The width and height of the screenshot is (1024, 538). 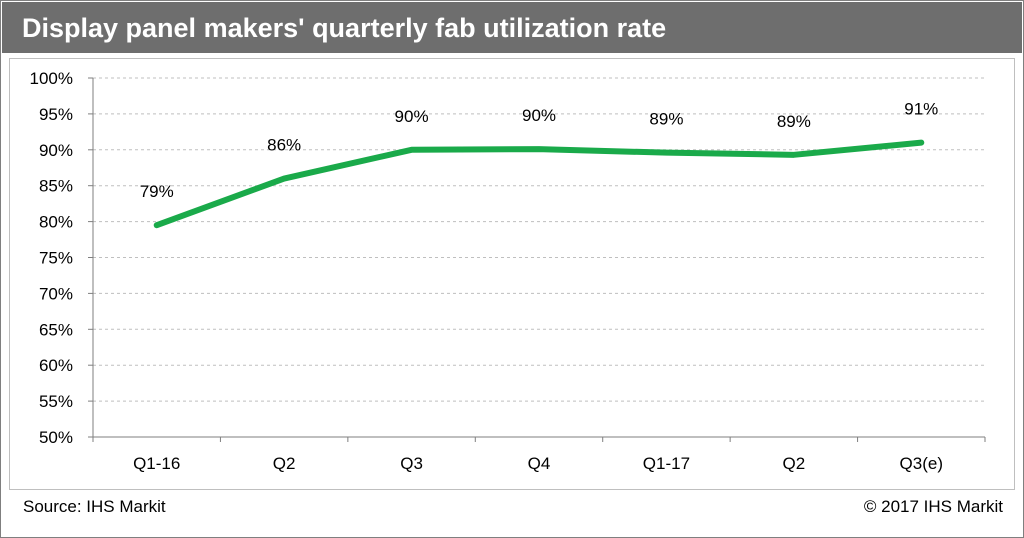 I want to click on x-tick-label: Q4, so click(x=539, y=463).